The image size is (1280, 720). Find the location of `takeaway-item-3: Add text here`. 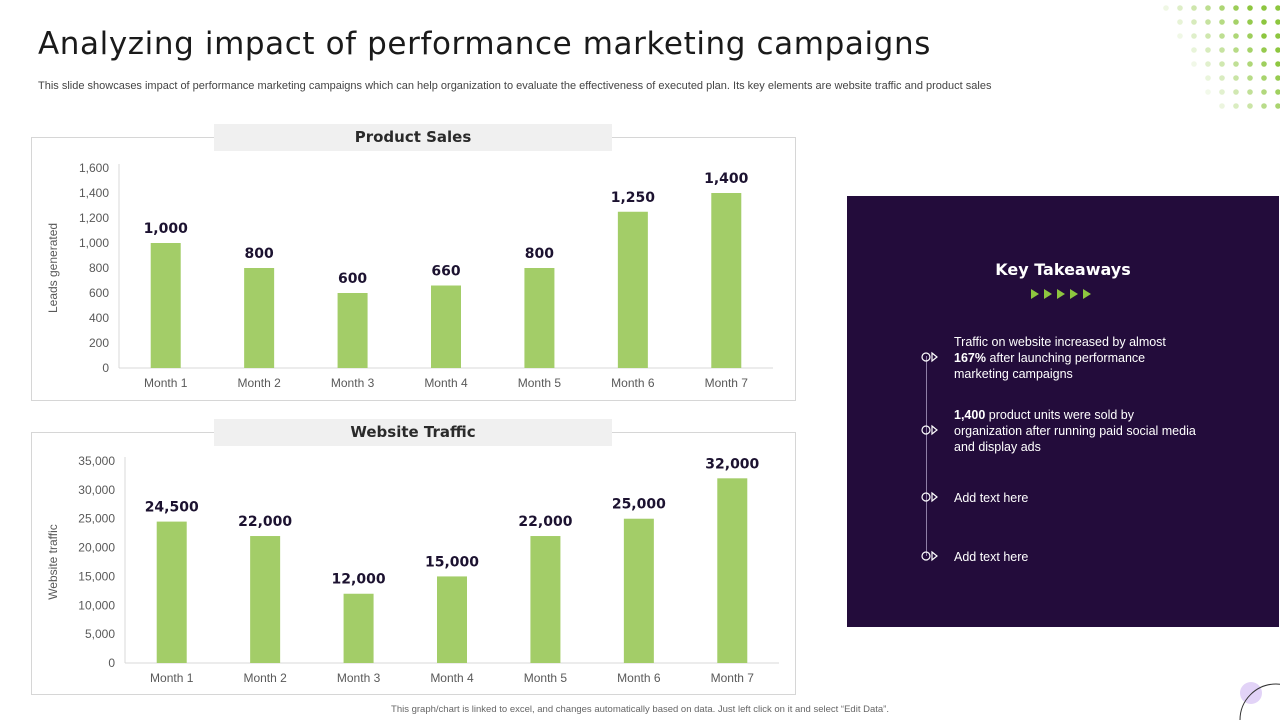

takeaway-item-3: Add text here is located at coordinates (991, 498).